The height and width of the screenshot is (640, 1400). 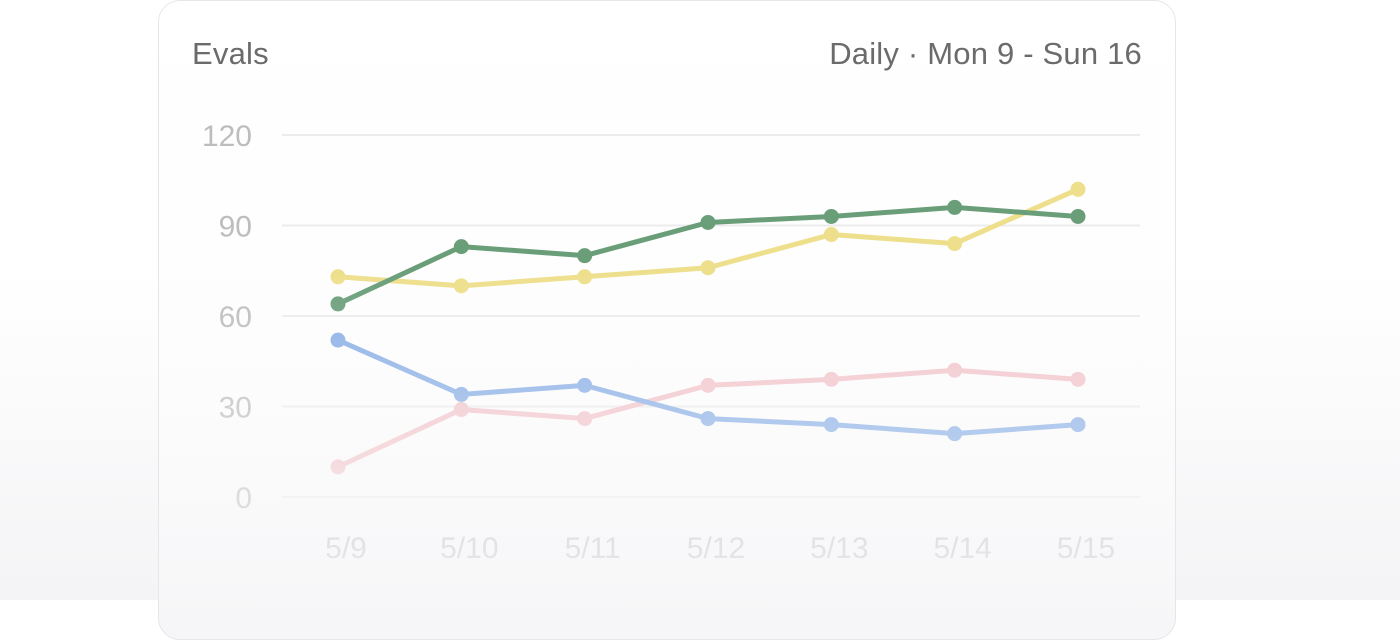 I want to click on x-tick-label: 5/12, so click(x=716, y=548).